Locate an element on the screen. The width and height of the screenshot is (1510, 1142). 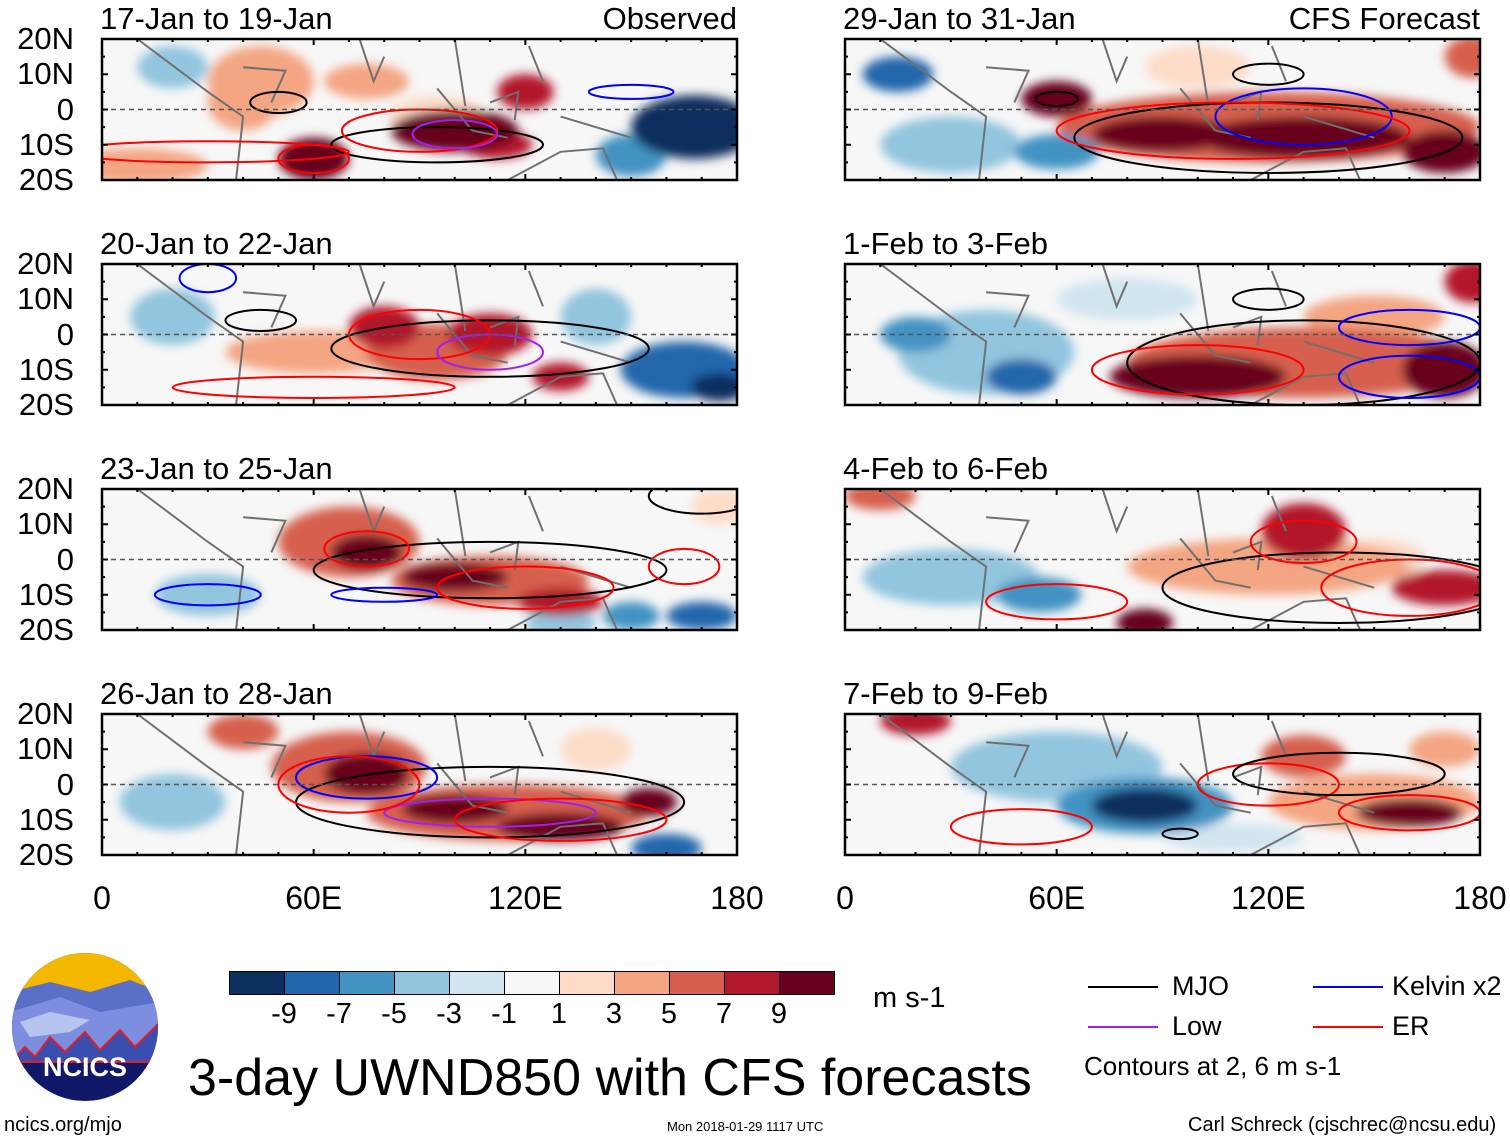
colorbar-tick-label: 1 is located at coordinates (559, 1014).